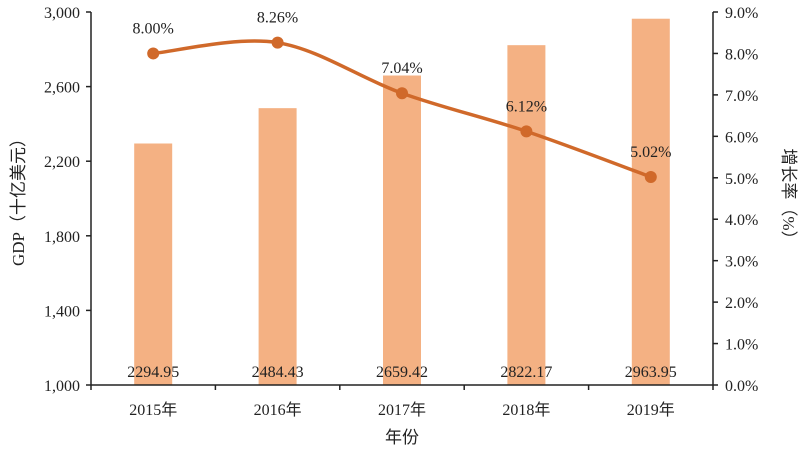 The height and width of the screenshot is (453, 800). I want to click on bar-value-label: 2822.17, so click(526, 372).